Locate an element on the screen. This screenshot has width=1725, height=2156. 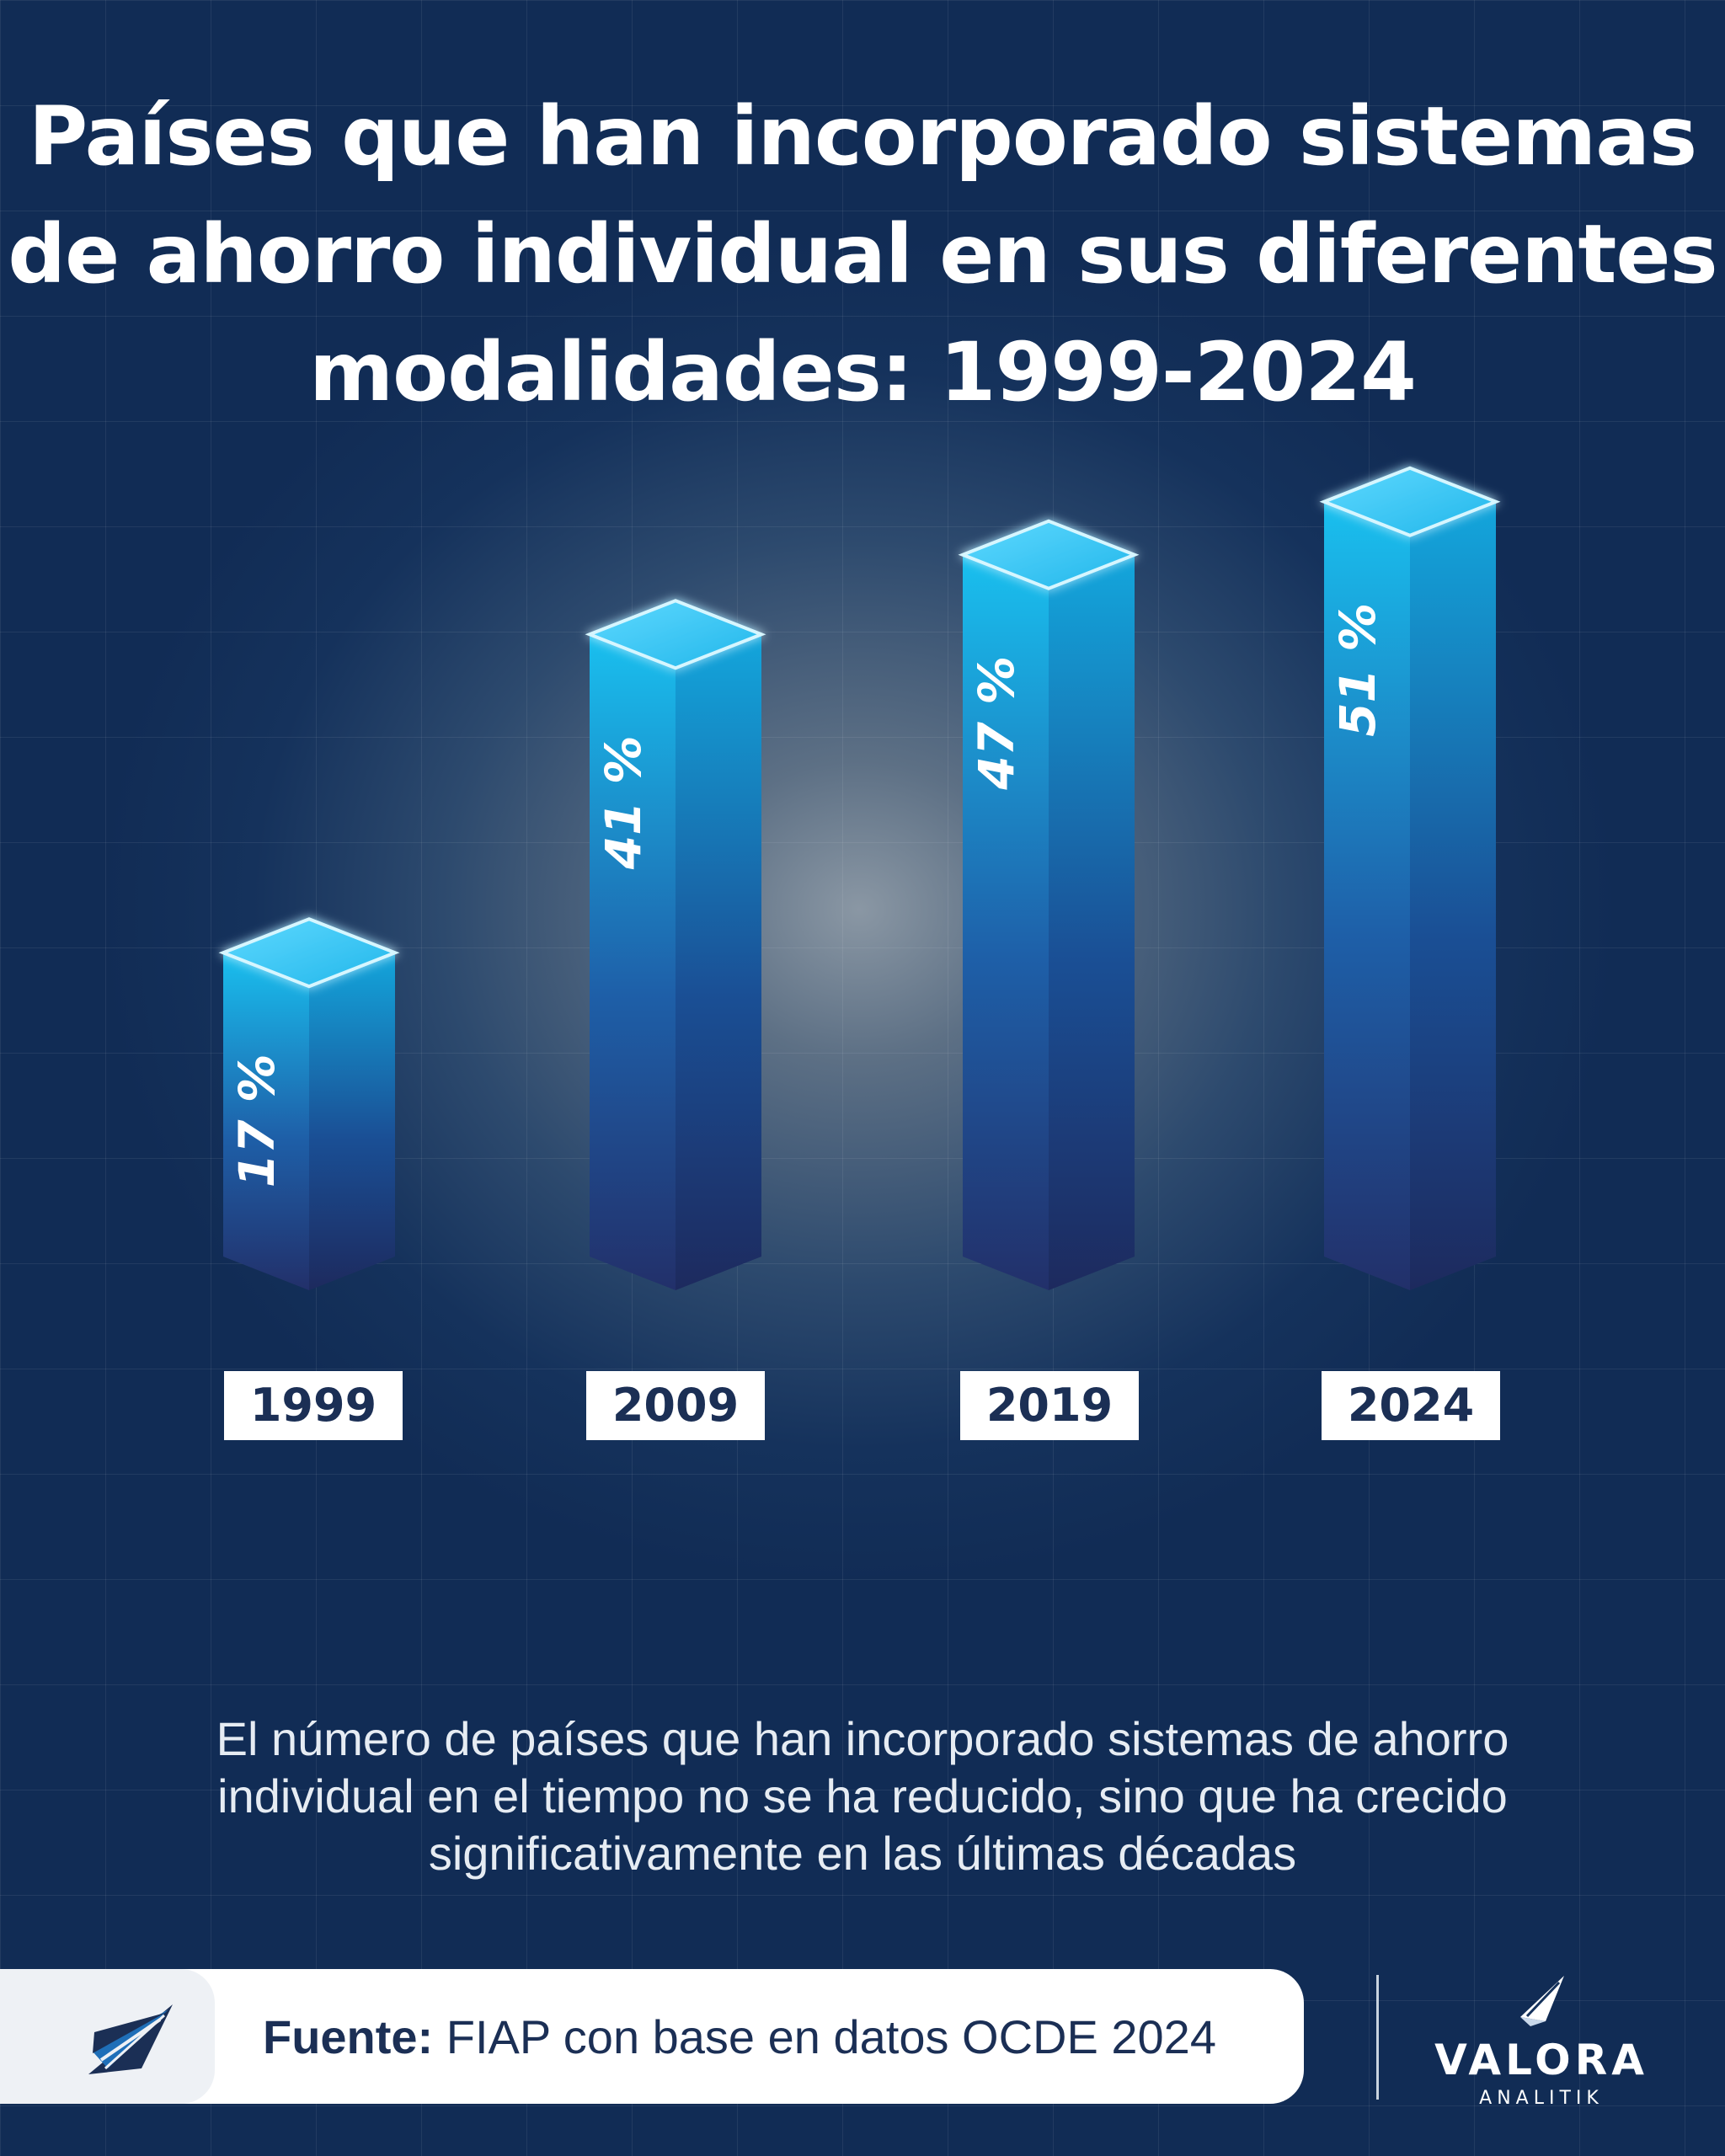
data-label: 51 % is located at coordinates (1357, 670).